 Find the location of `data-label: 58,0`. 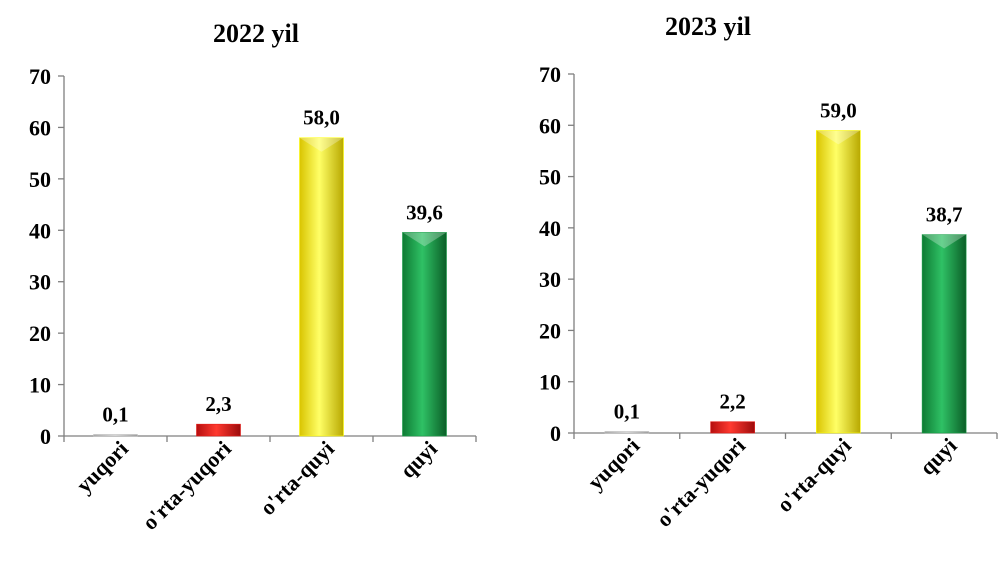

data-label: 58,0 is located at coordinates (321, 118).